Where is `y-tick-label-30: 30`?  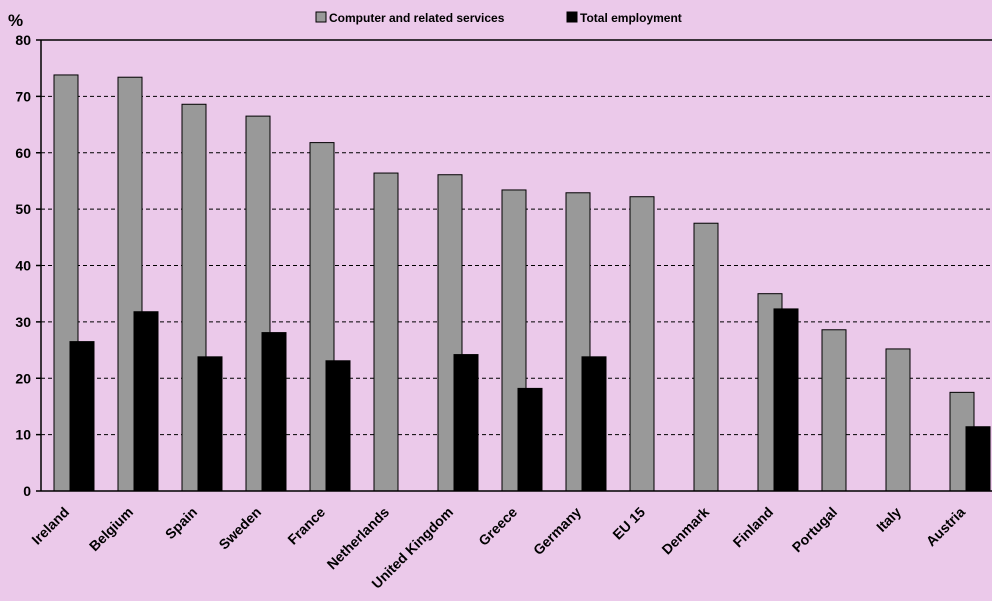
y-tick-label-30: 30 is located at coordinates (23, 322).